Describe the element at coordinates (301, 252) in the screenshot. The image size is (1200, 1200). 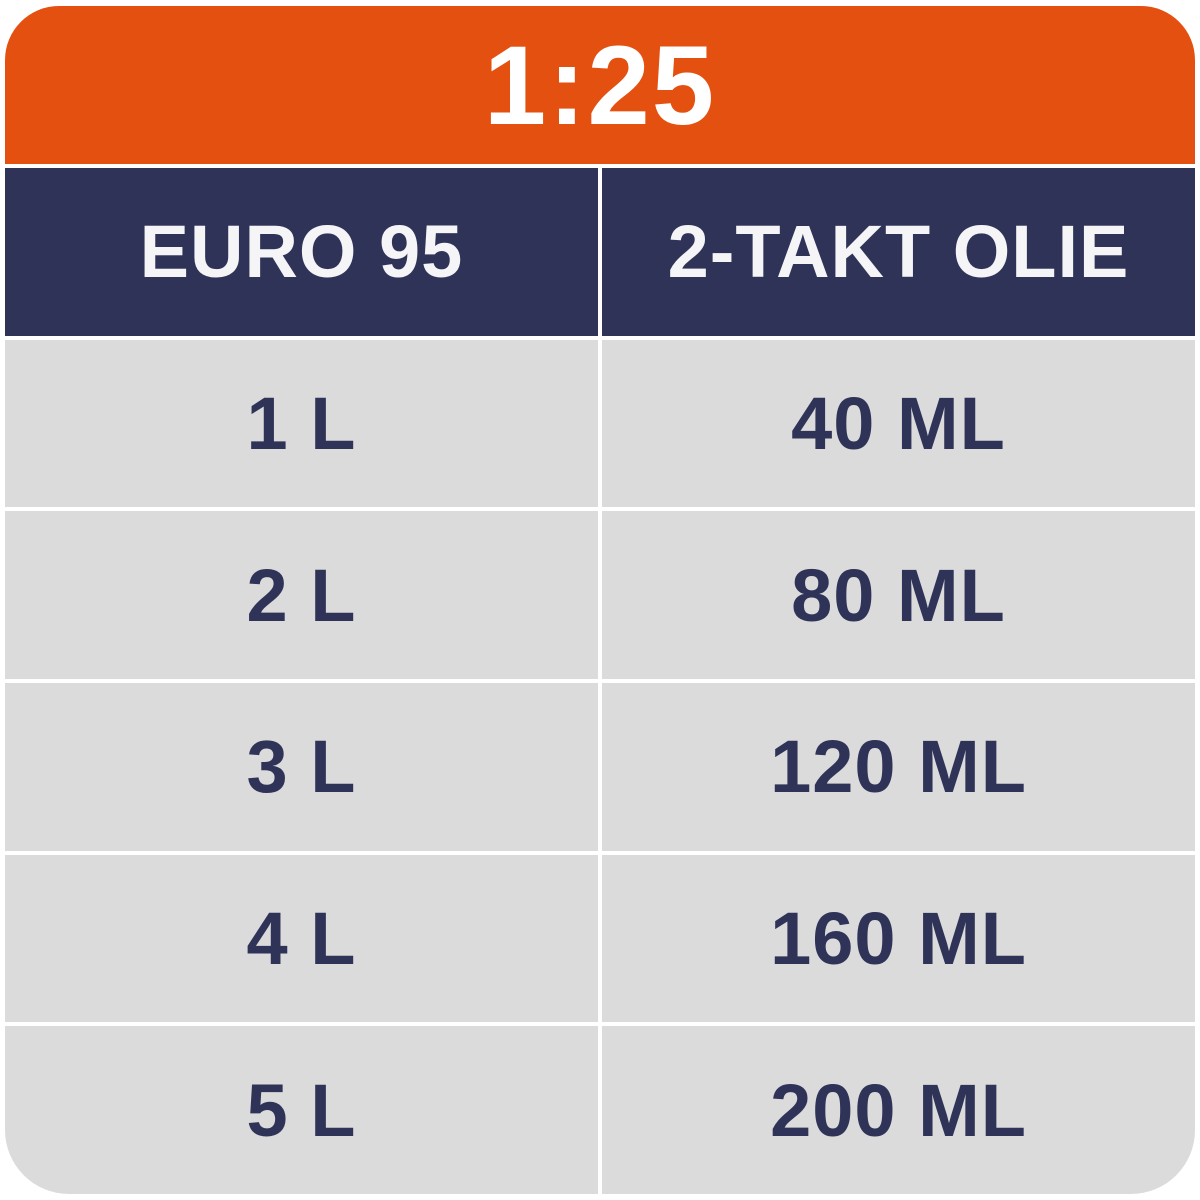
I see `column-header-fuel: EURO 95` at that location.